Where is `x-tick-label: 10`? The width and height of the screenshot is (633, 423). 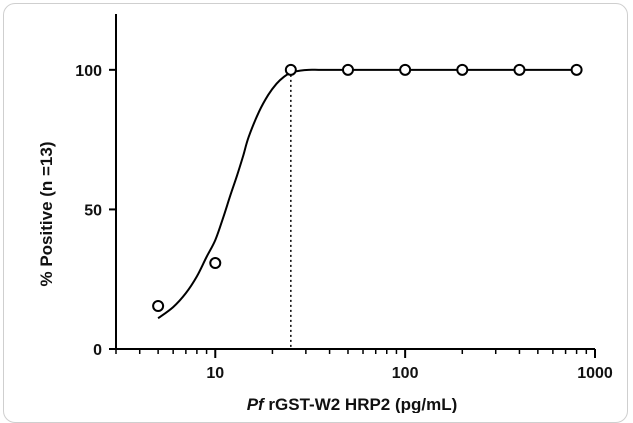
x-tick-label: 10 is located at coordinates (215, 373).